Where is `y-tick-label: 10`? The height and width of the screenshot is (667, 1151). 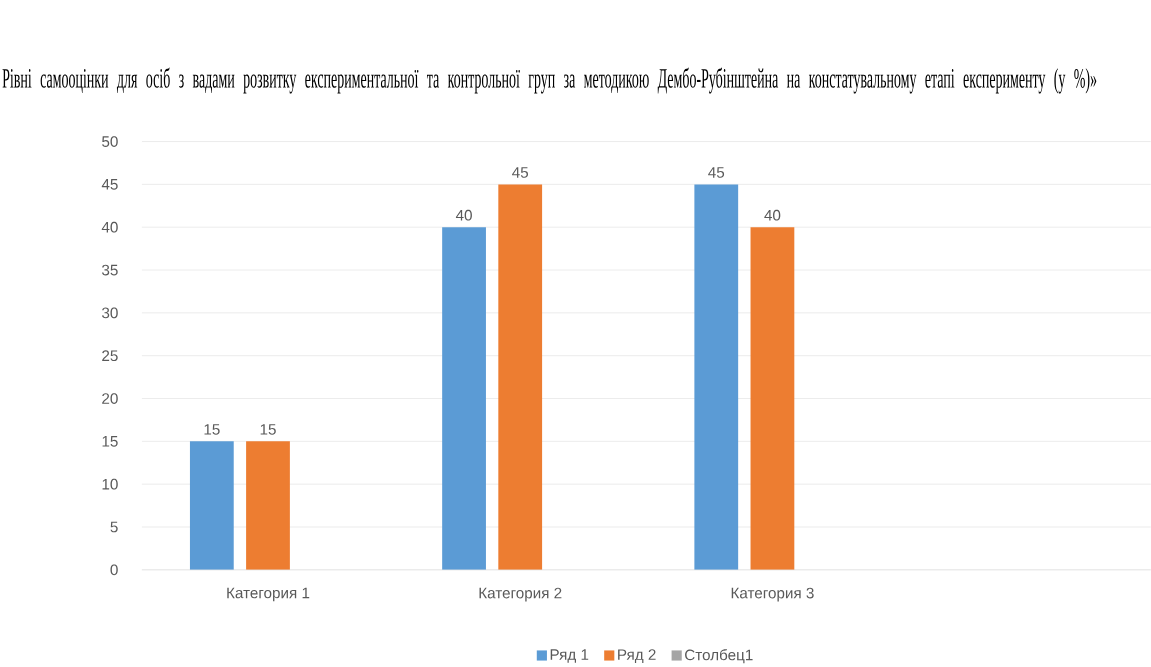
y-tick-label: 10 is located at coordinates (110, 484).